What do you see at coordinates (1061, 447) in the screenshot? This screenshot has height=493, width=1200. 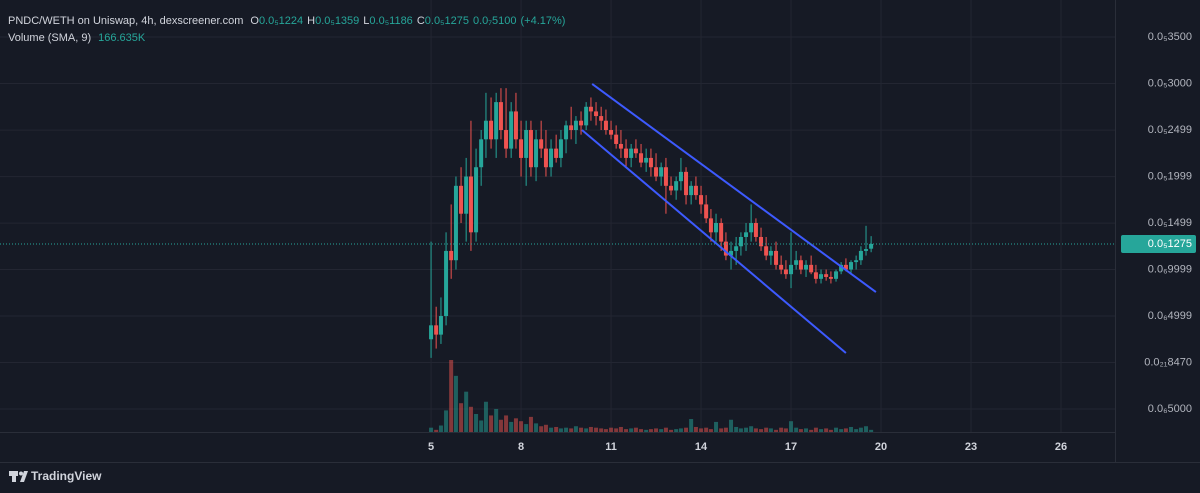 I see `x-tick-label: 26` at bounding box center [1061, 447].